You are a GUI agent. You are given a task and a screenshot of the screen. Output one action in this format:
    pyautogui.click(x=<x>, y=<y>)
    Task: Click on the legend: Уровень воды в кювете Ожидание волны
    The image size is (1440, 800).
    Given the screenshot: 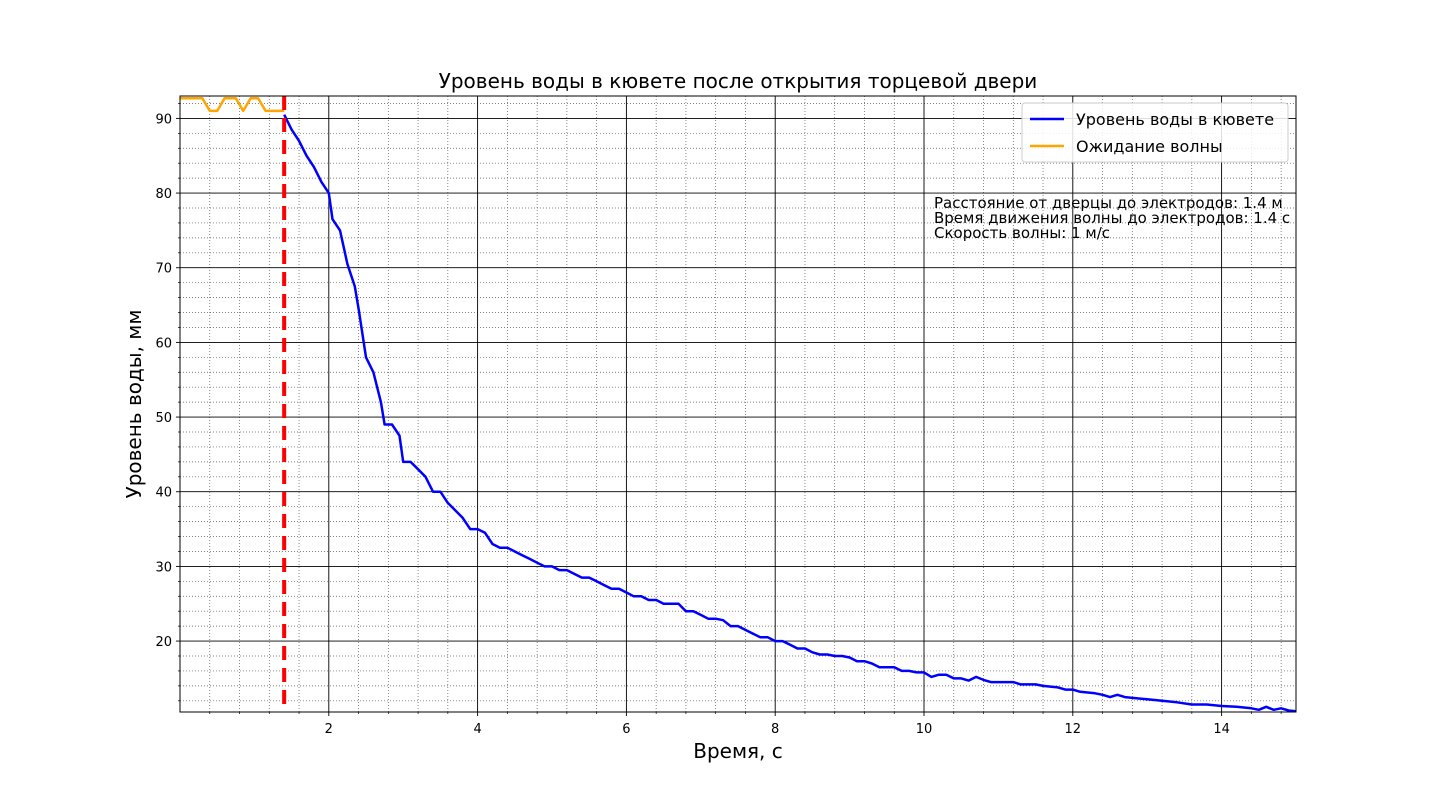 What is the action you would take?
    pyautogui.click(x=1155, y=132)
    